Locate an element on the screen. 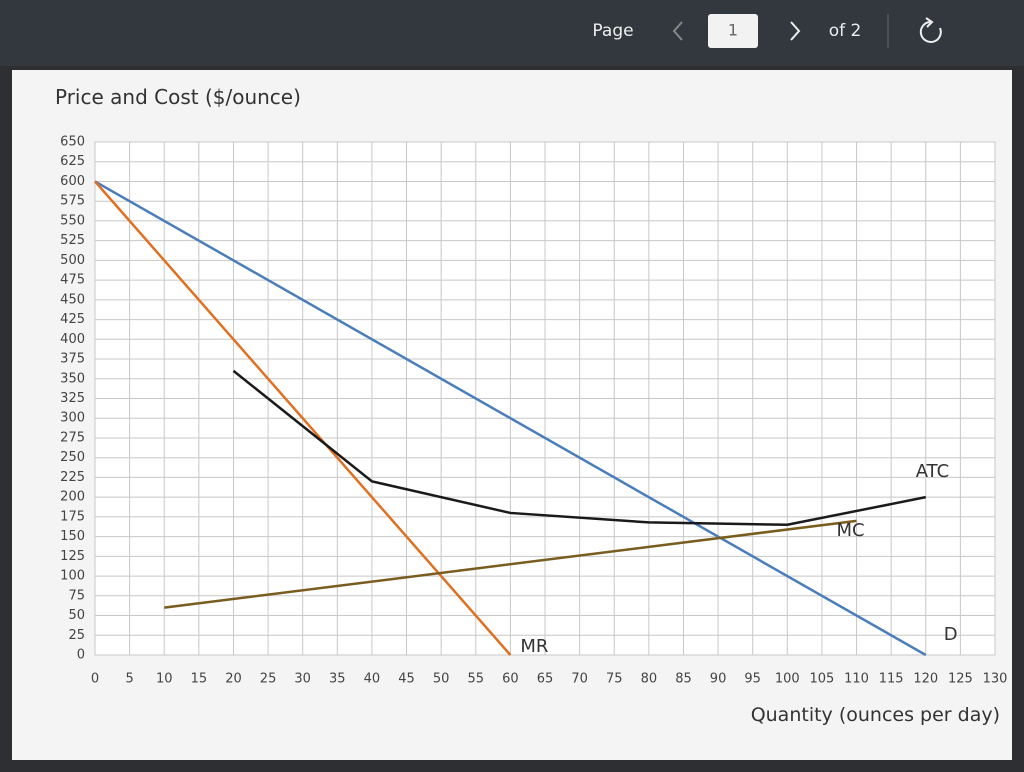 This screenshot has width=1024, height=772. y-tick-label: 550 is located at coordinates (72, 220).